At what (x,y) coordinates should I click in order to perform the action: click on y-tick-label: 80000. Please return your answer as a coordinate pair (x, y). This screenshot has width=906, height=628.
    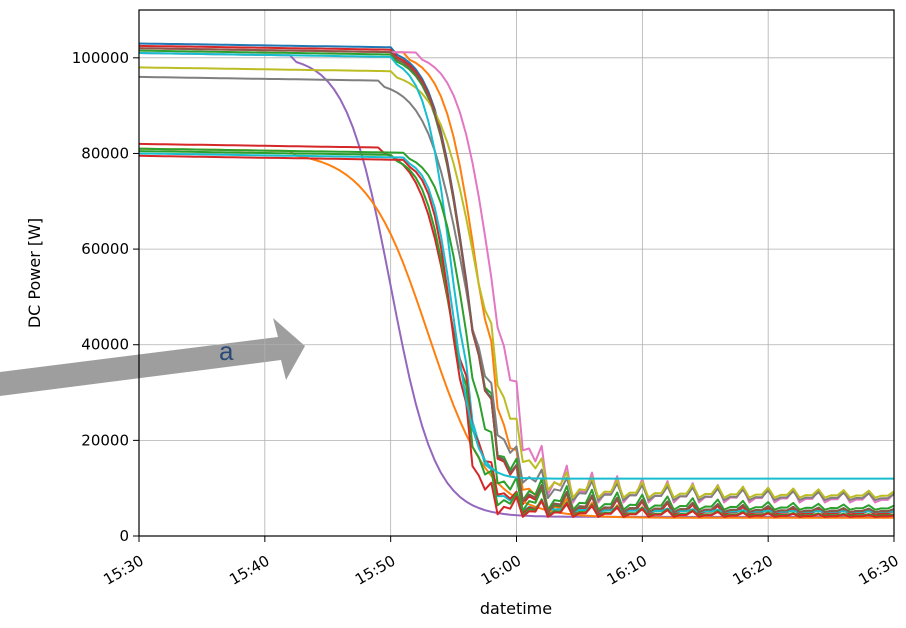
    Looking at the image, I should click on (105, 153).